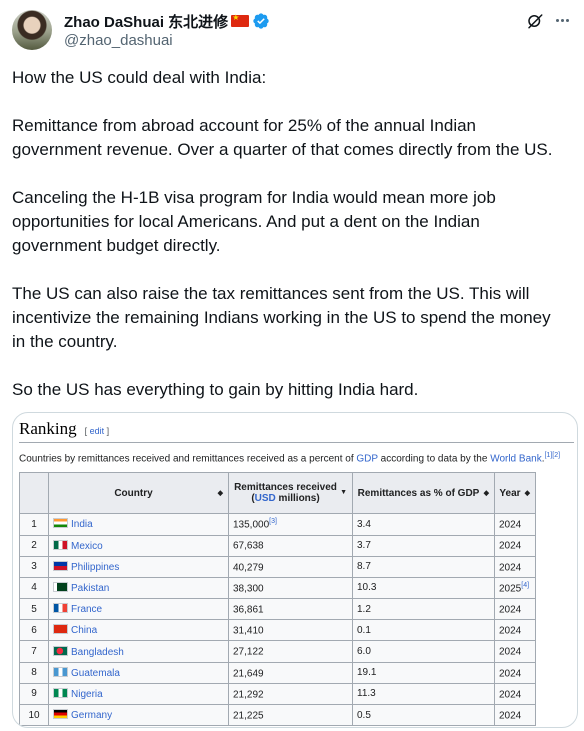 The height and width of the screenshot is (731, 584). Describe the element at coordinates (273, 522) in the screenshot. I see `reference-link: [3]` at that location.